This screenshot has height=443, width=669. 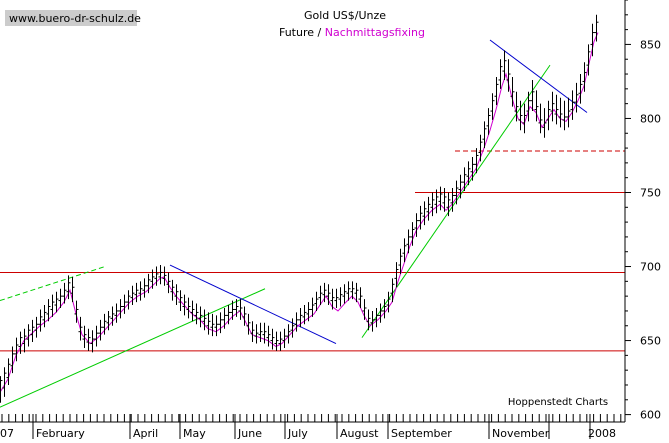 What do you see at coordinates (352, 32) in the screenshot?
I see `chart-subtitle: Future / Nachmittagsfixing` at bounding box center [352, 32].